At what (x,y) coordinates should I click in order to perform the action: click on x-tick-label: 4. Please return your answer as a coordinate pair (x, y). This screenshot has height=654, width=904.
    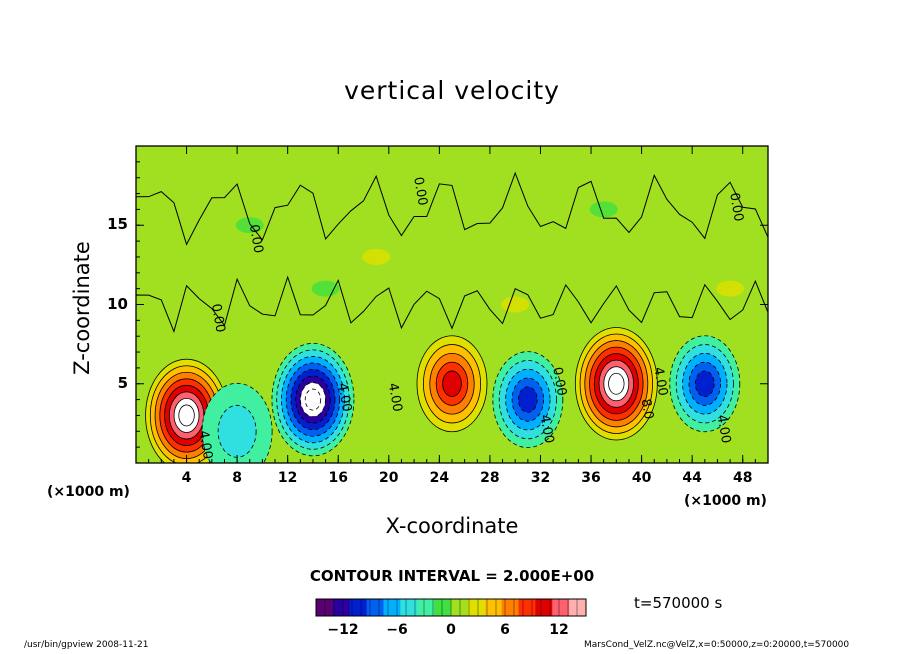
    Looking at the image, I should click on (186, 478).